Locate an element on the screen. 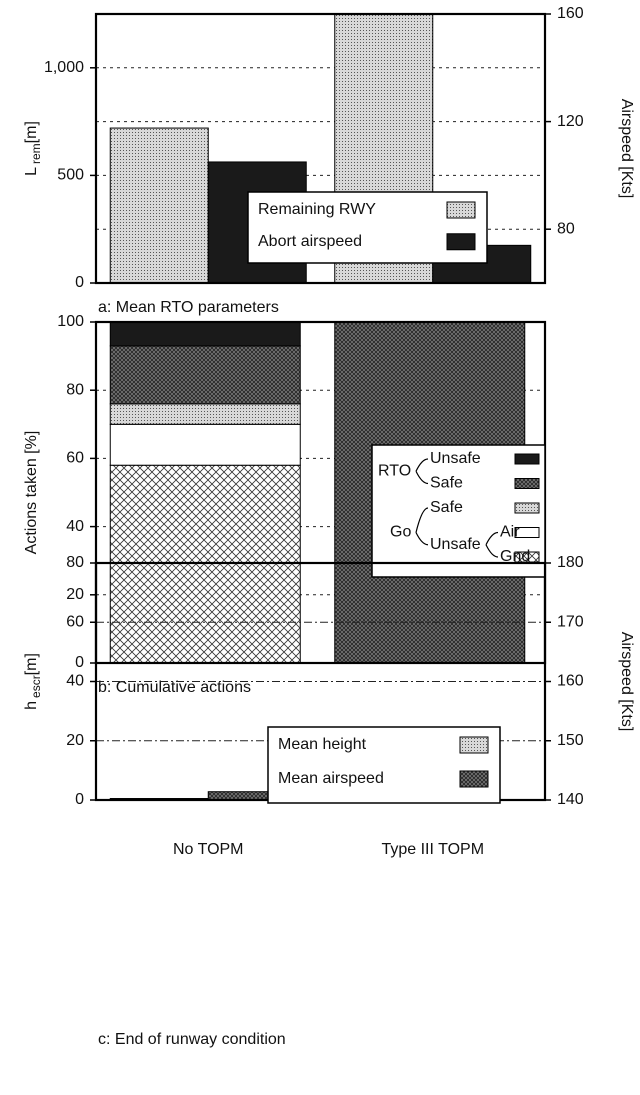 This screenshot has width=640, height=1095. y-axis-label: h escr[m] is located at coordinates (33, 681).